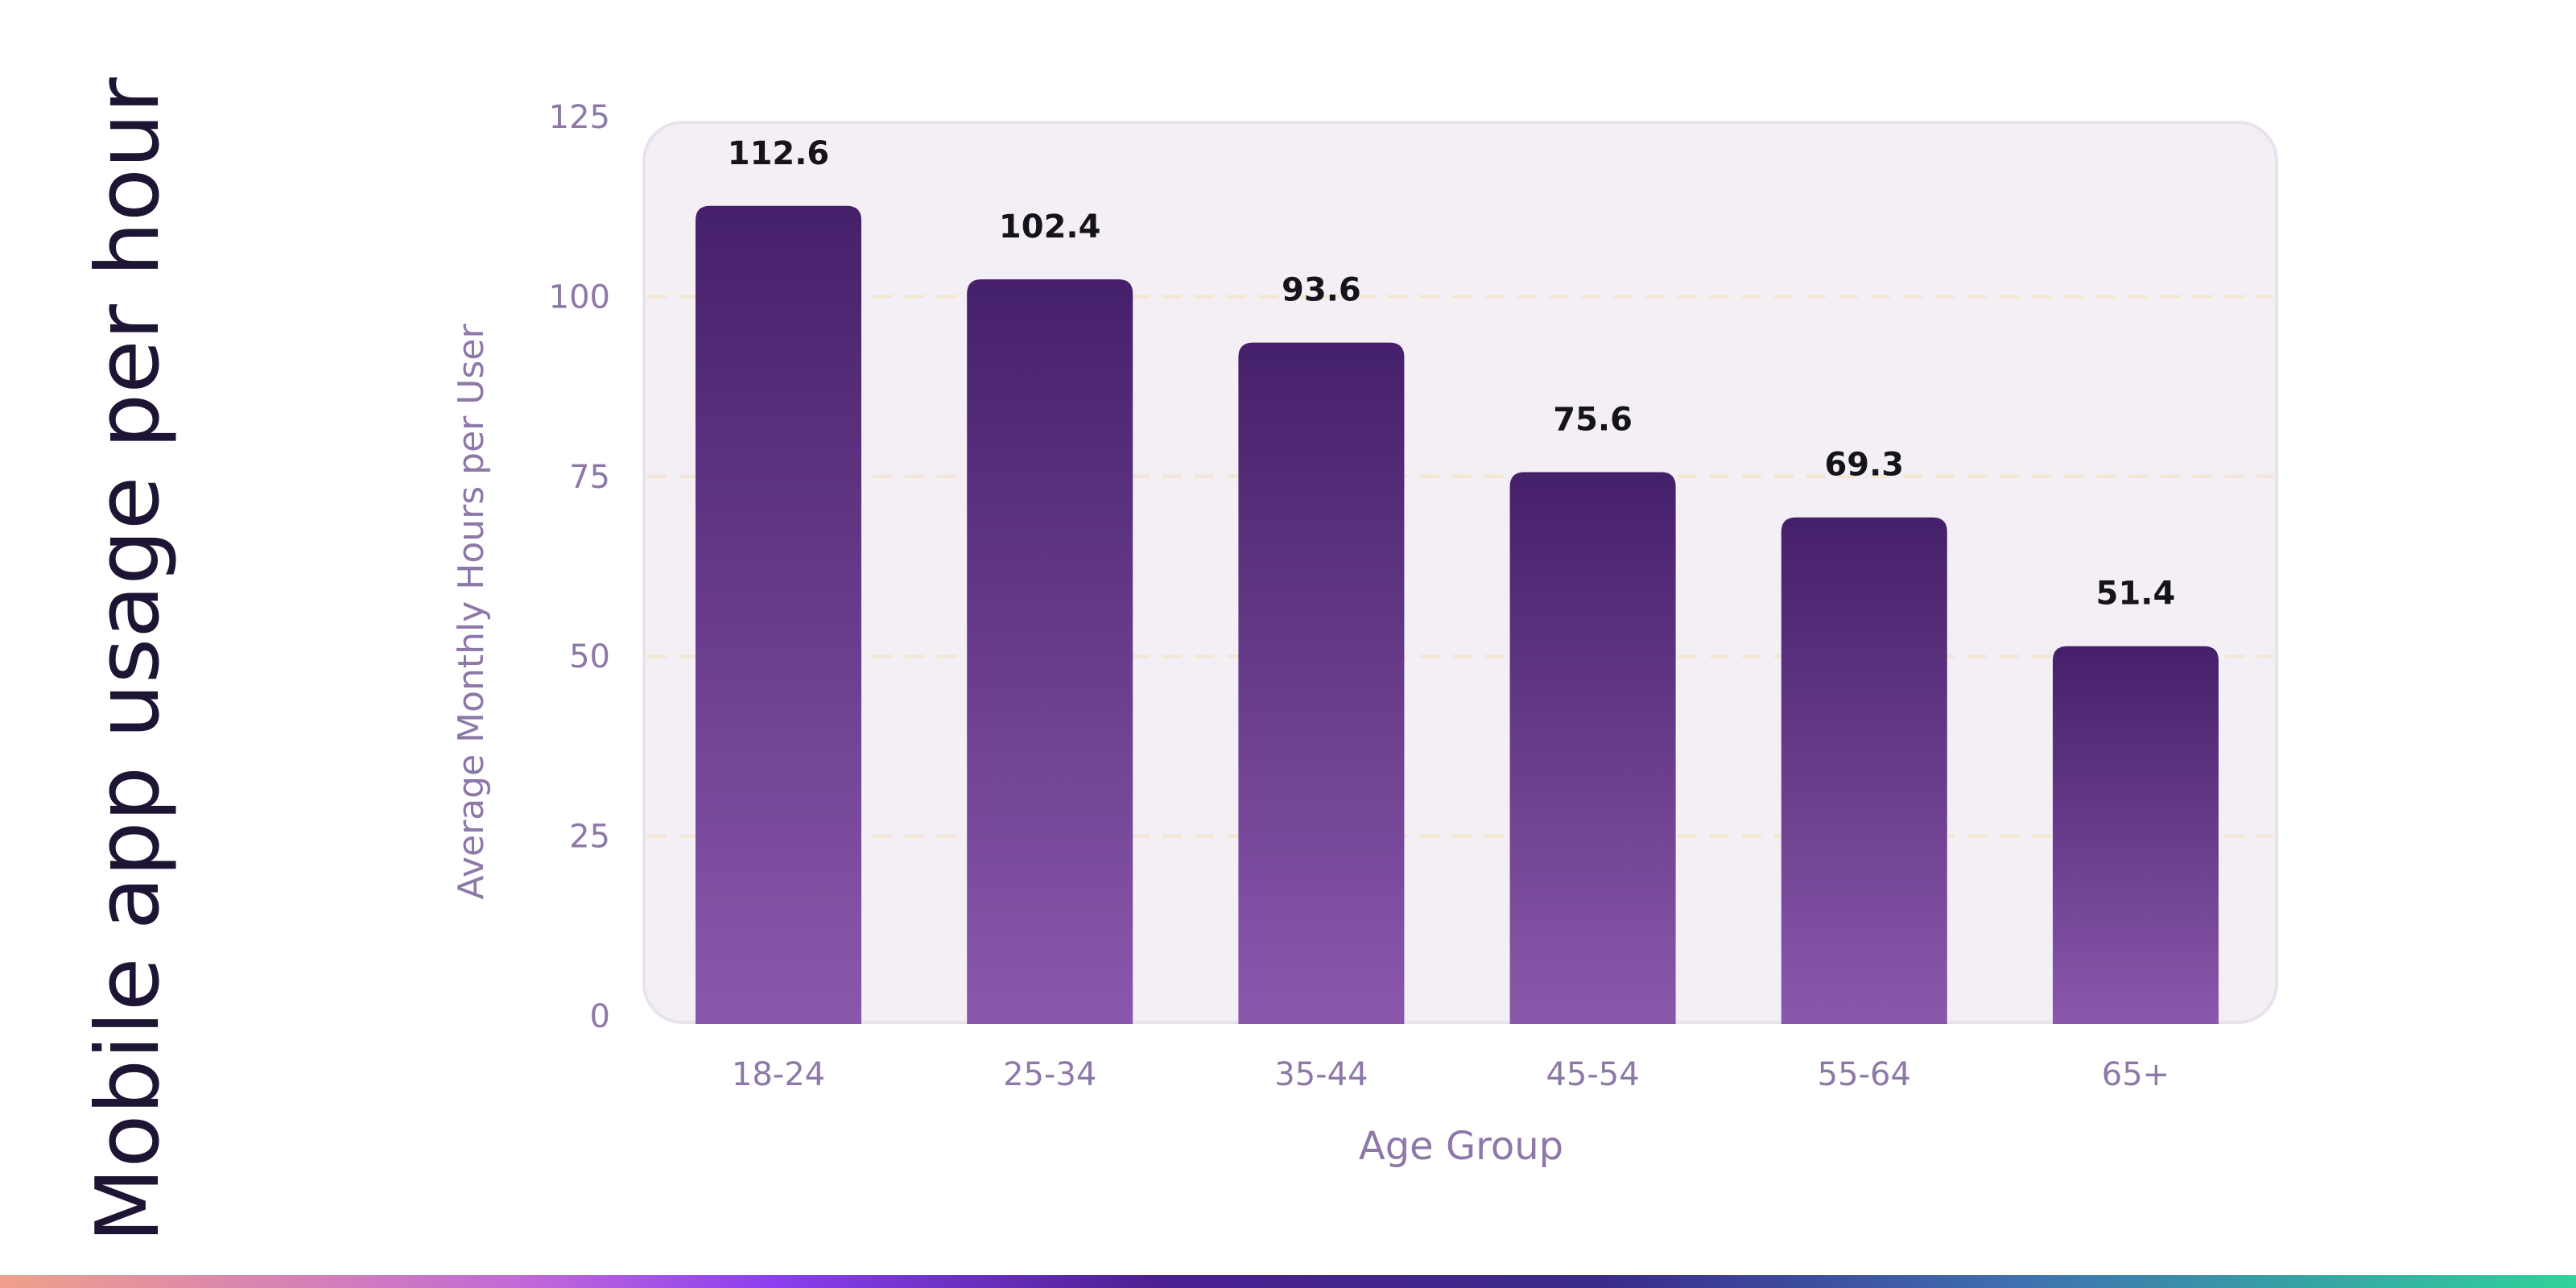 Image resolution: width=2576 pixels, height=1288 pixels. What do you see at coordinates (589, 656) in the screenshot?
I see `y-tick-label: 50` at bounding box center [589, 656].